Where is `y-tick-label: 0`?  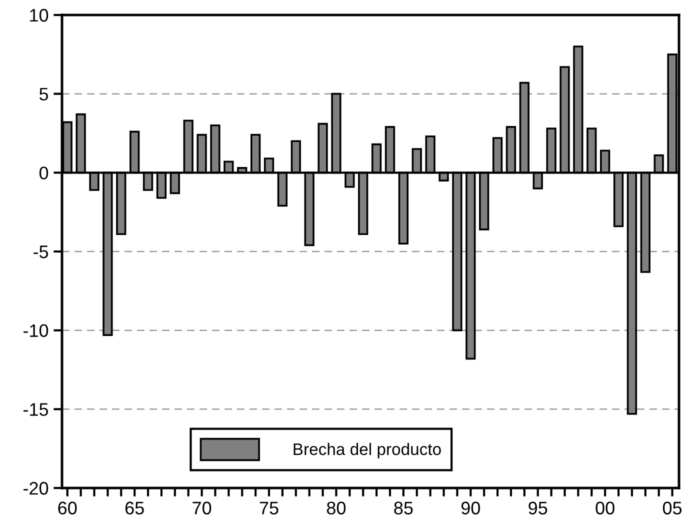
y-tick-label: 0 is located at coordinates (43, 173).